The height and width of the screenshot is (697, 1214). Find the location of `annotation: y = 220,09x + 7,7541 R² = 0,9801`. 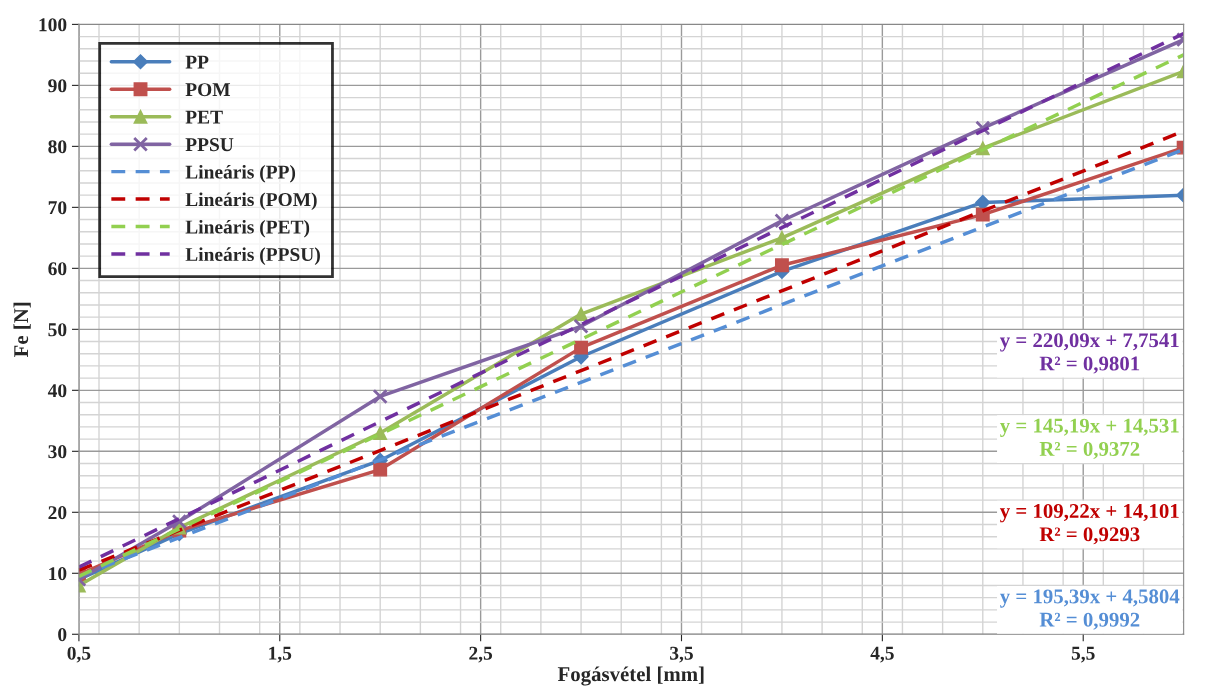

annotation: y = 220,09x + 7,7541 R² = 0,9801 is located at coordinates (1089, 353).